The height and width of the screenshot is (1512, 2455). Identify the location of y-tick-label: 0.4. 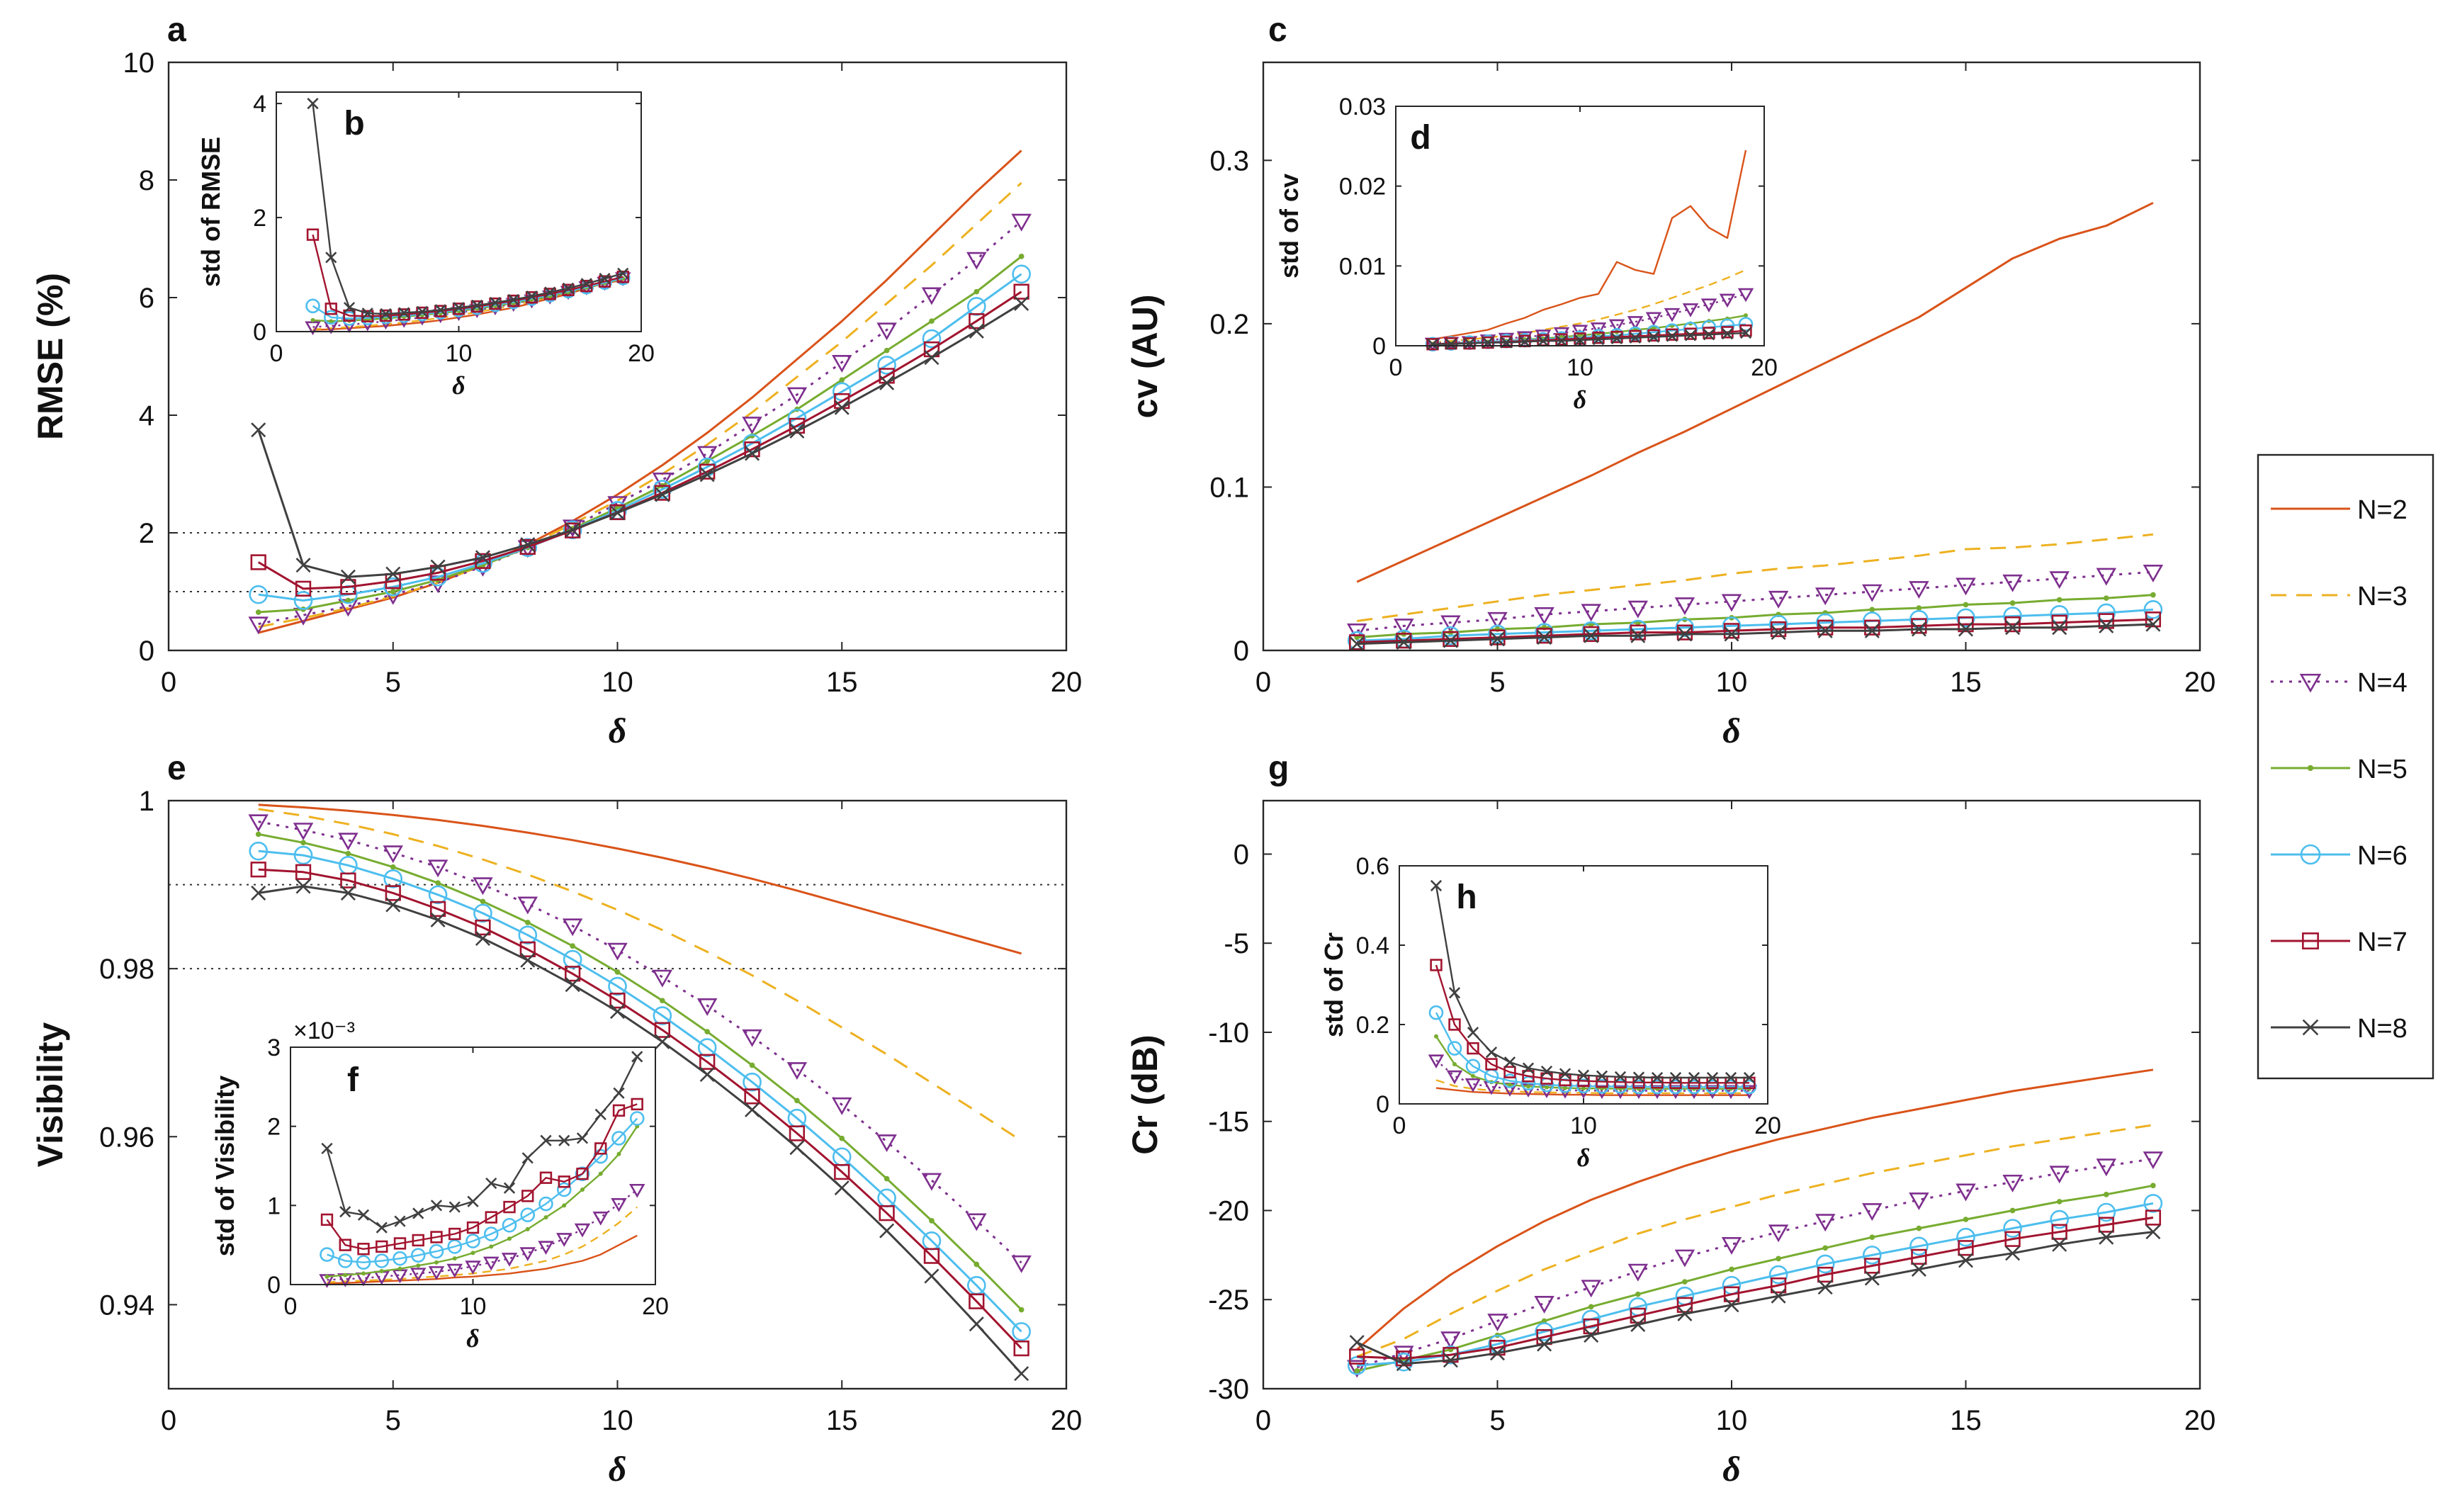
(1372, 945).